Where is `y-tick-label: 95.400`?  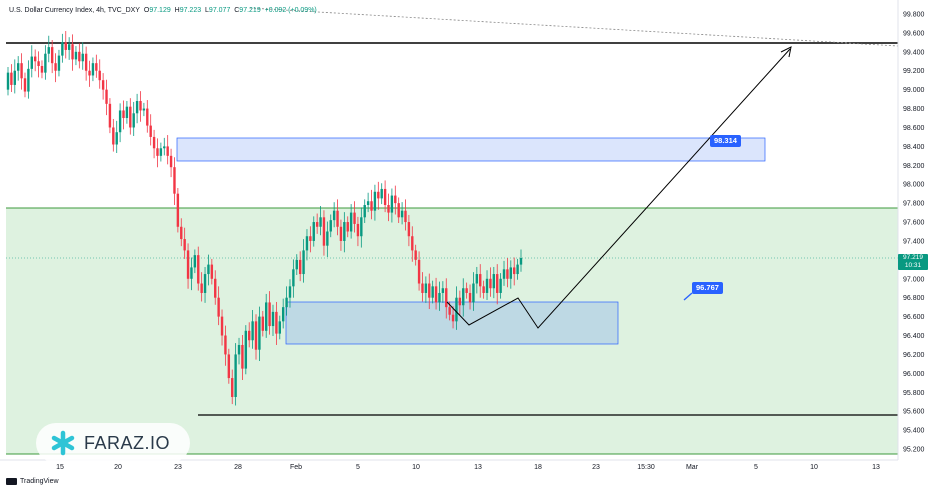
y-tick-label: 95.400 is located at coordinates (914, 431).